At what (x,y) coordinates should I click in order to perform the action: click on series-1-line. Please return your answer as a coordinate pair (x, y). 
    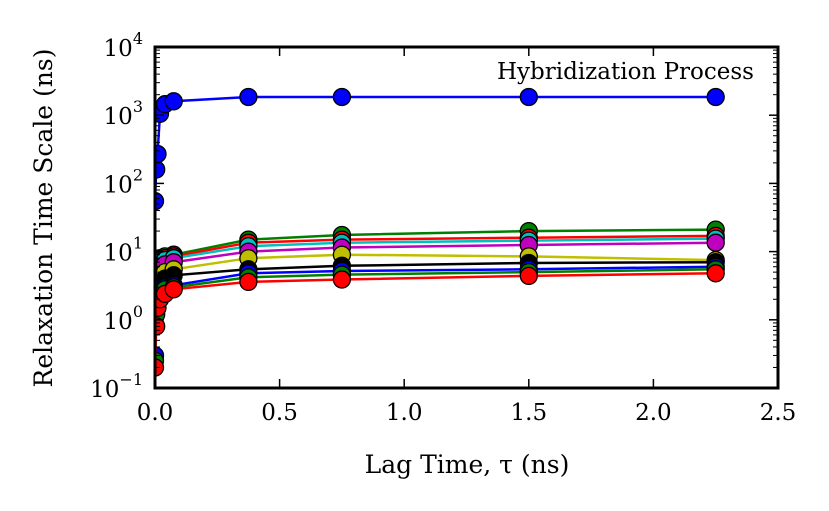
    Looking at the image, I should click on (435, 148).